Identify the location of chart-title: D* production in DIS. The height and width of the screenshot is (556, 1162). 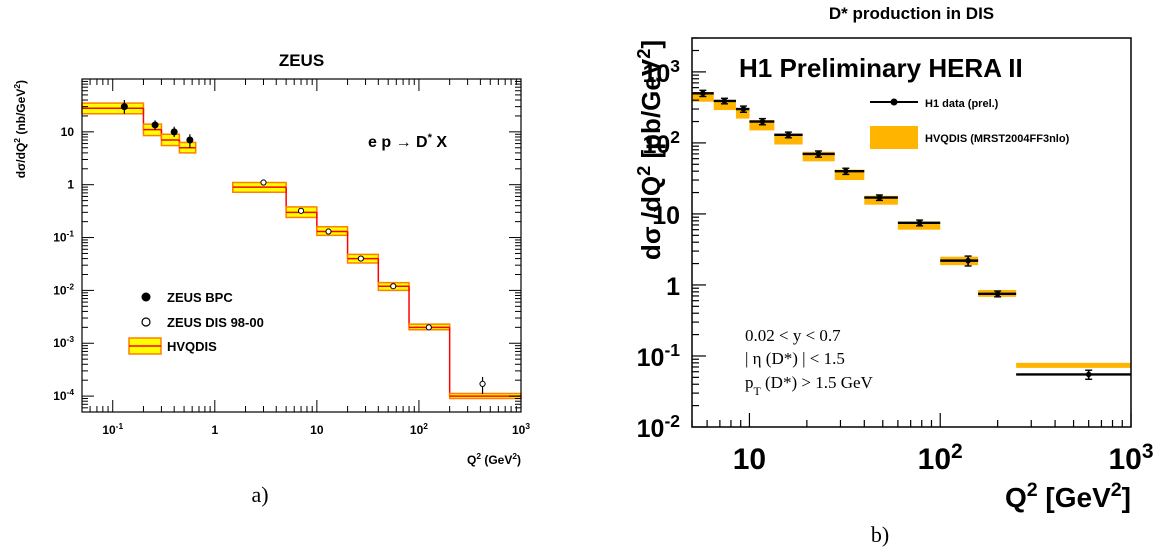
(911, 13).